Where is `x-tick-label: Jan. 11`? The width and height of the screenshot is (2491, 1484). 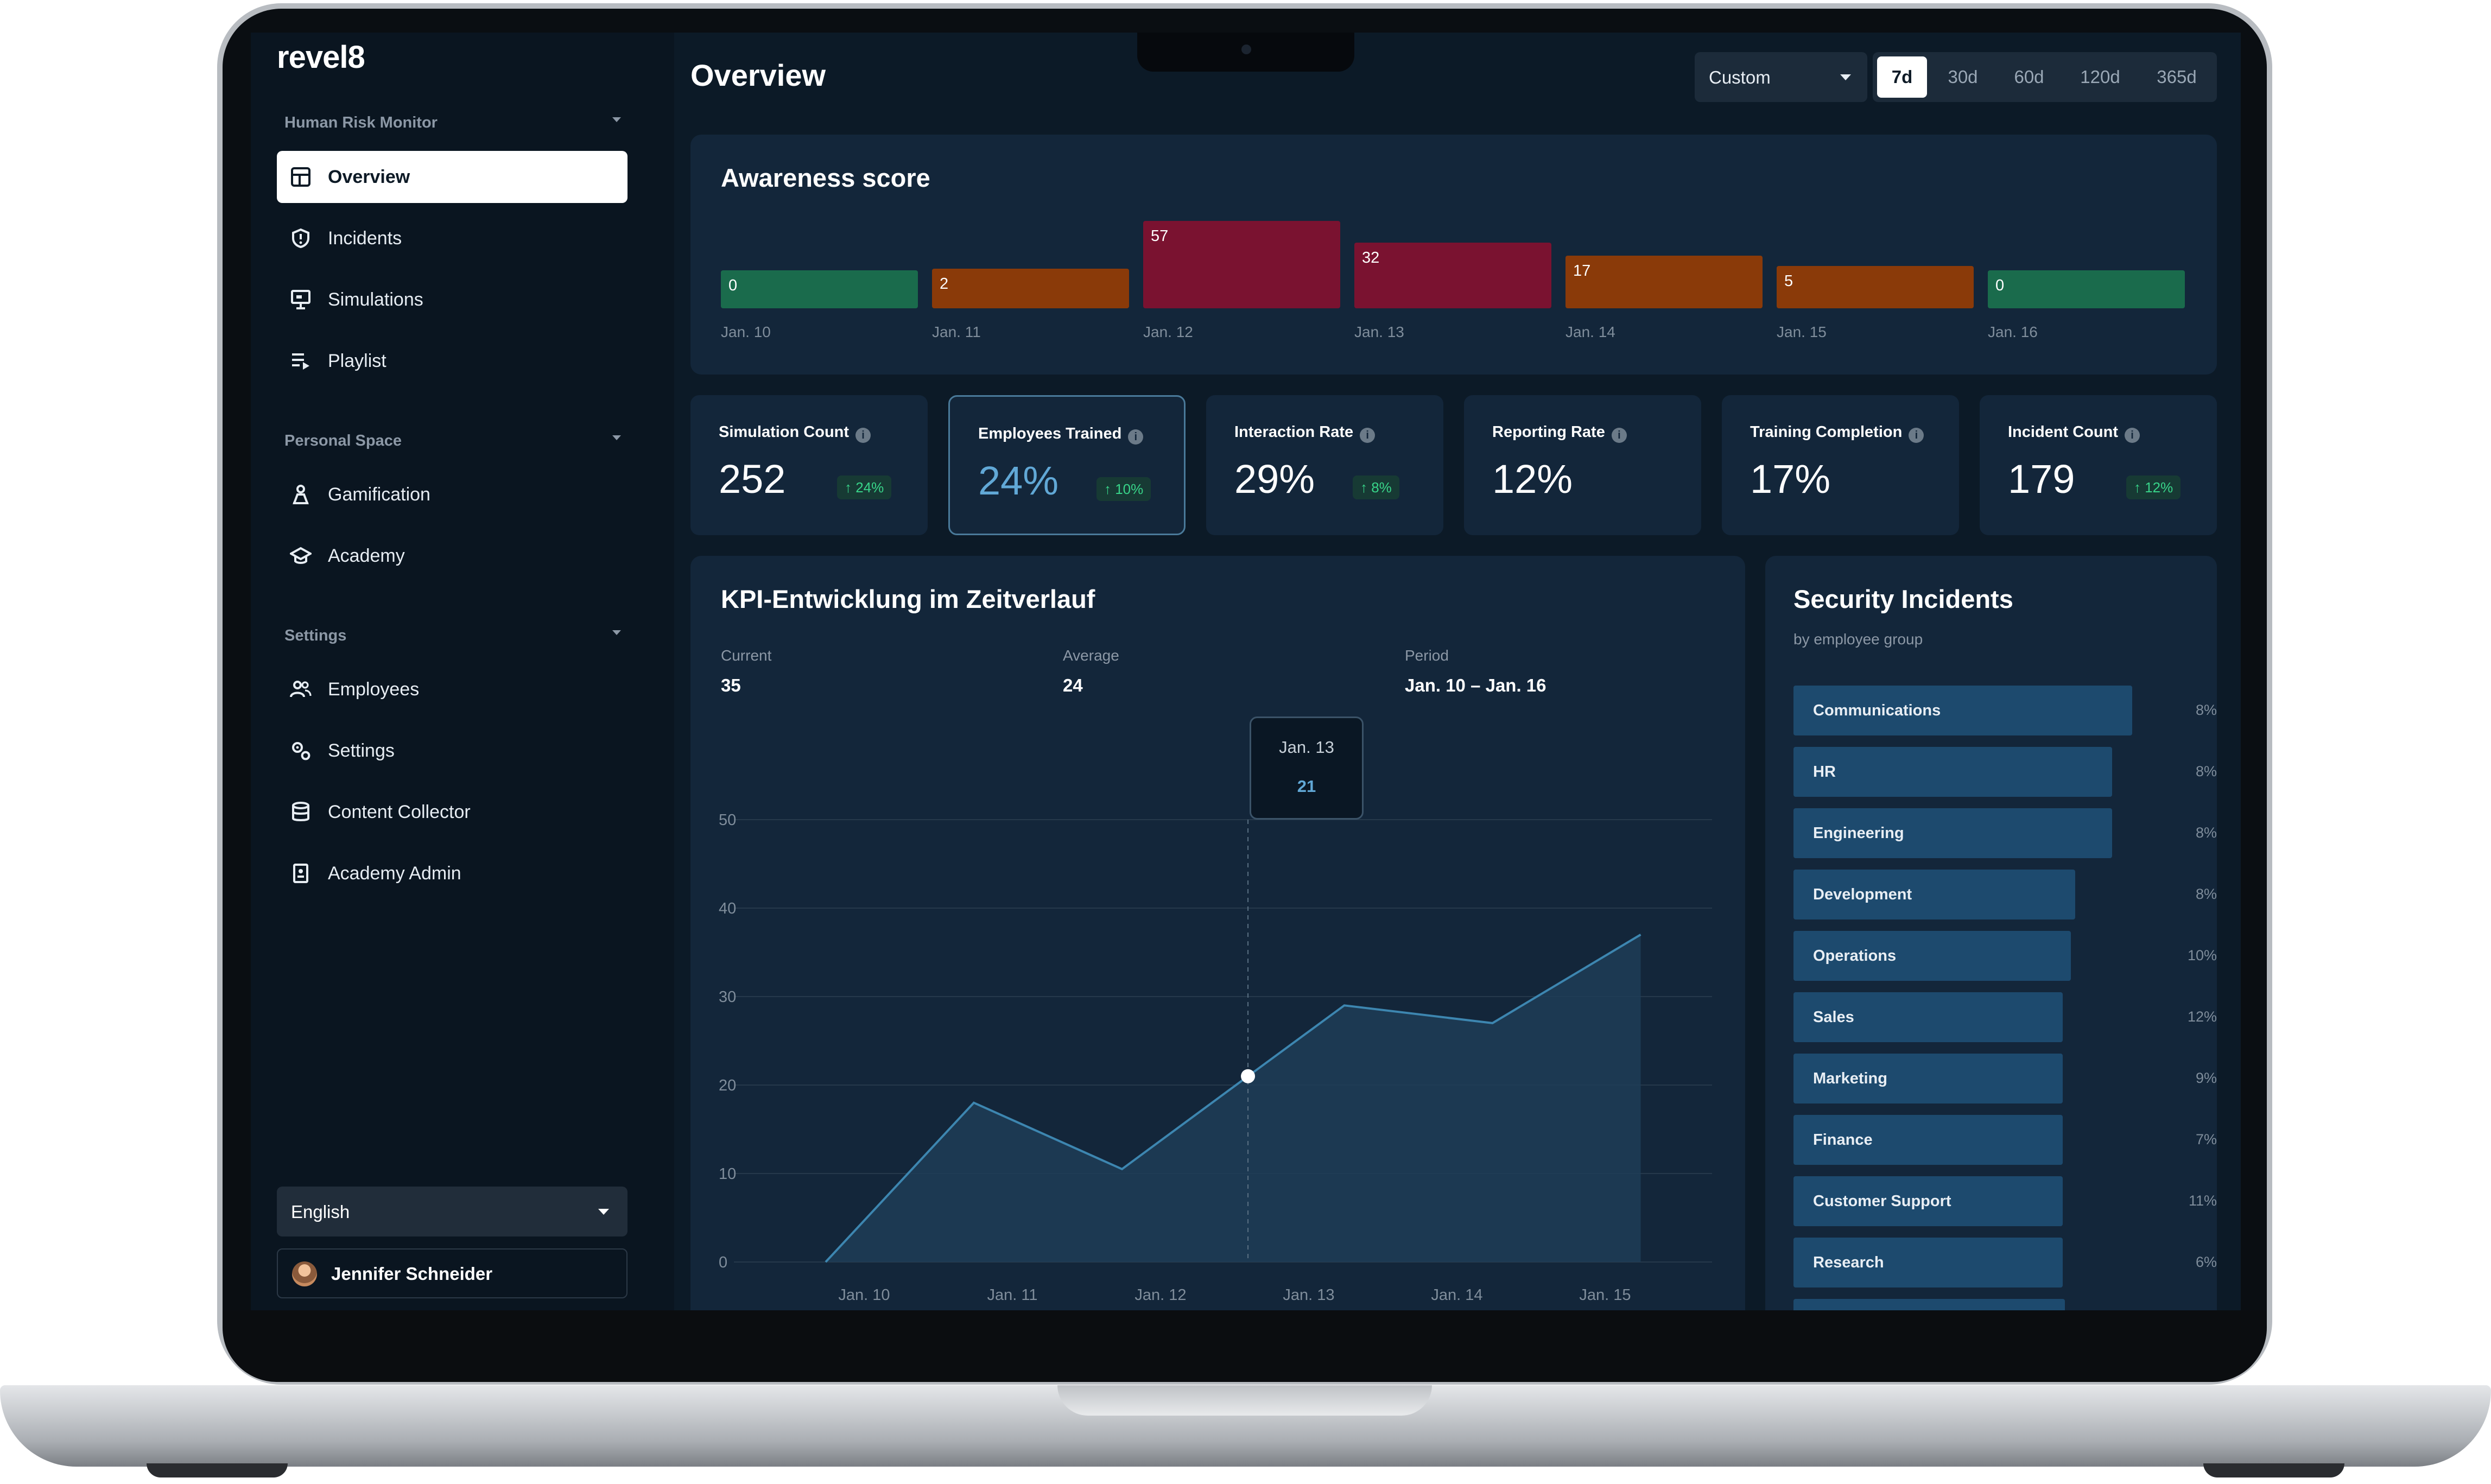
x-tick-label: Jan. 11 is located at coordinates (1012, 1295).